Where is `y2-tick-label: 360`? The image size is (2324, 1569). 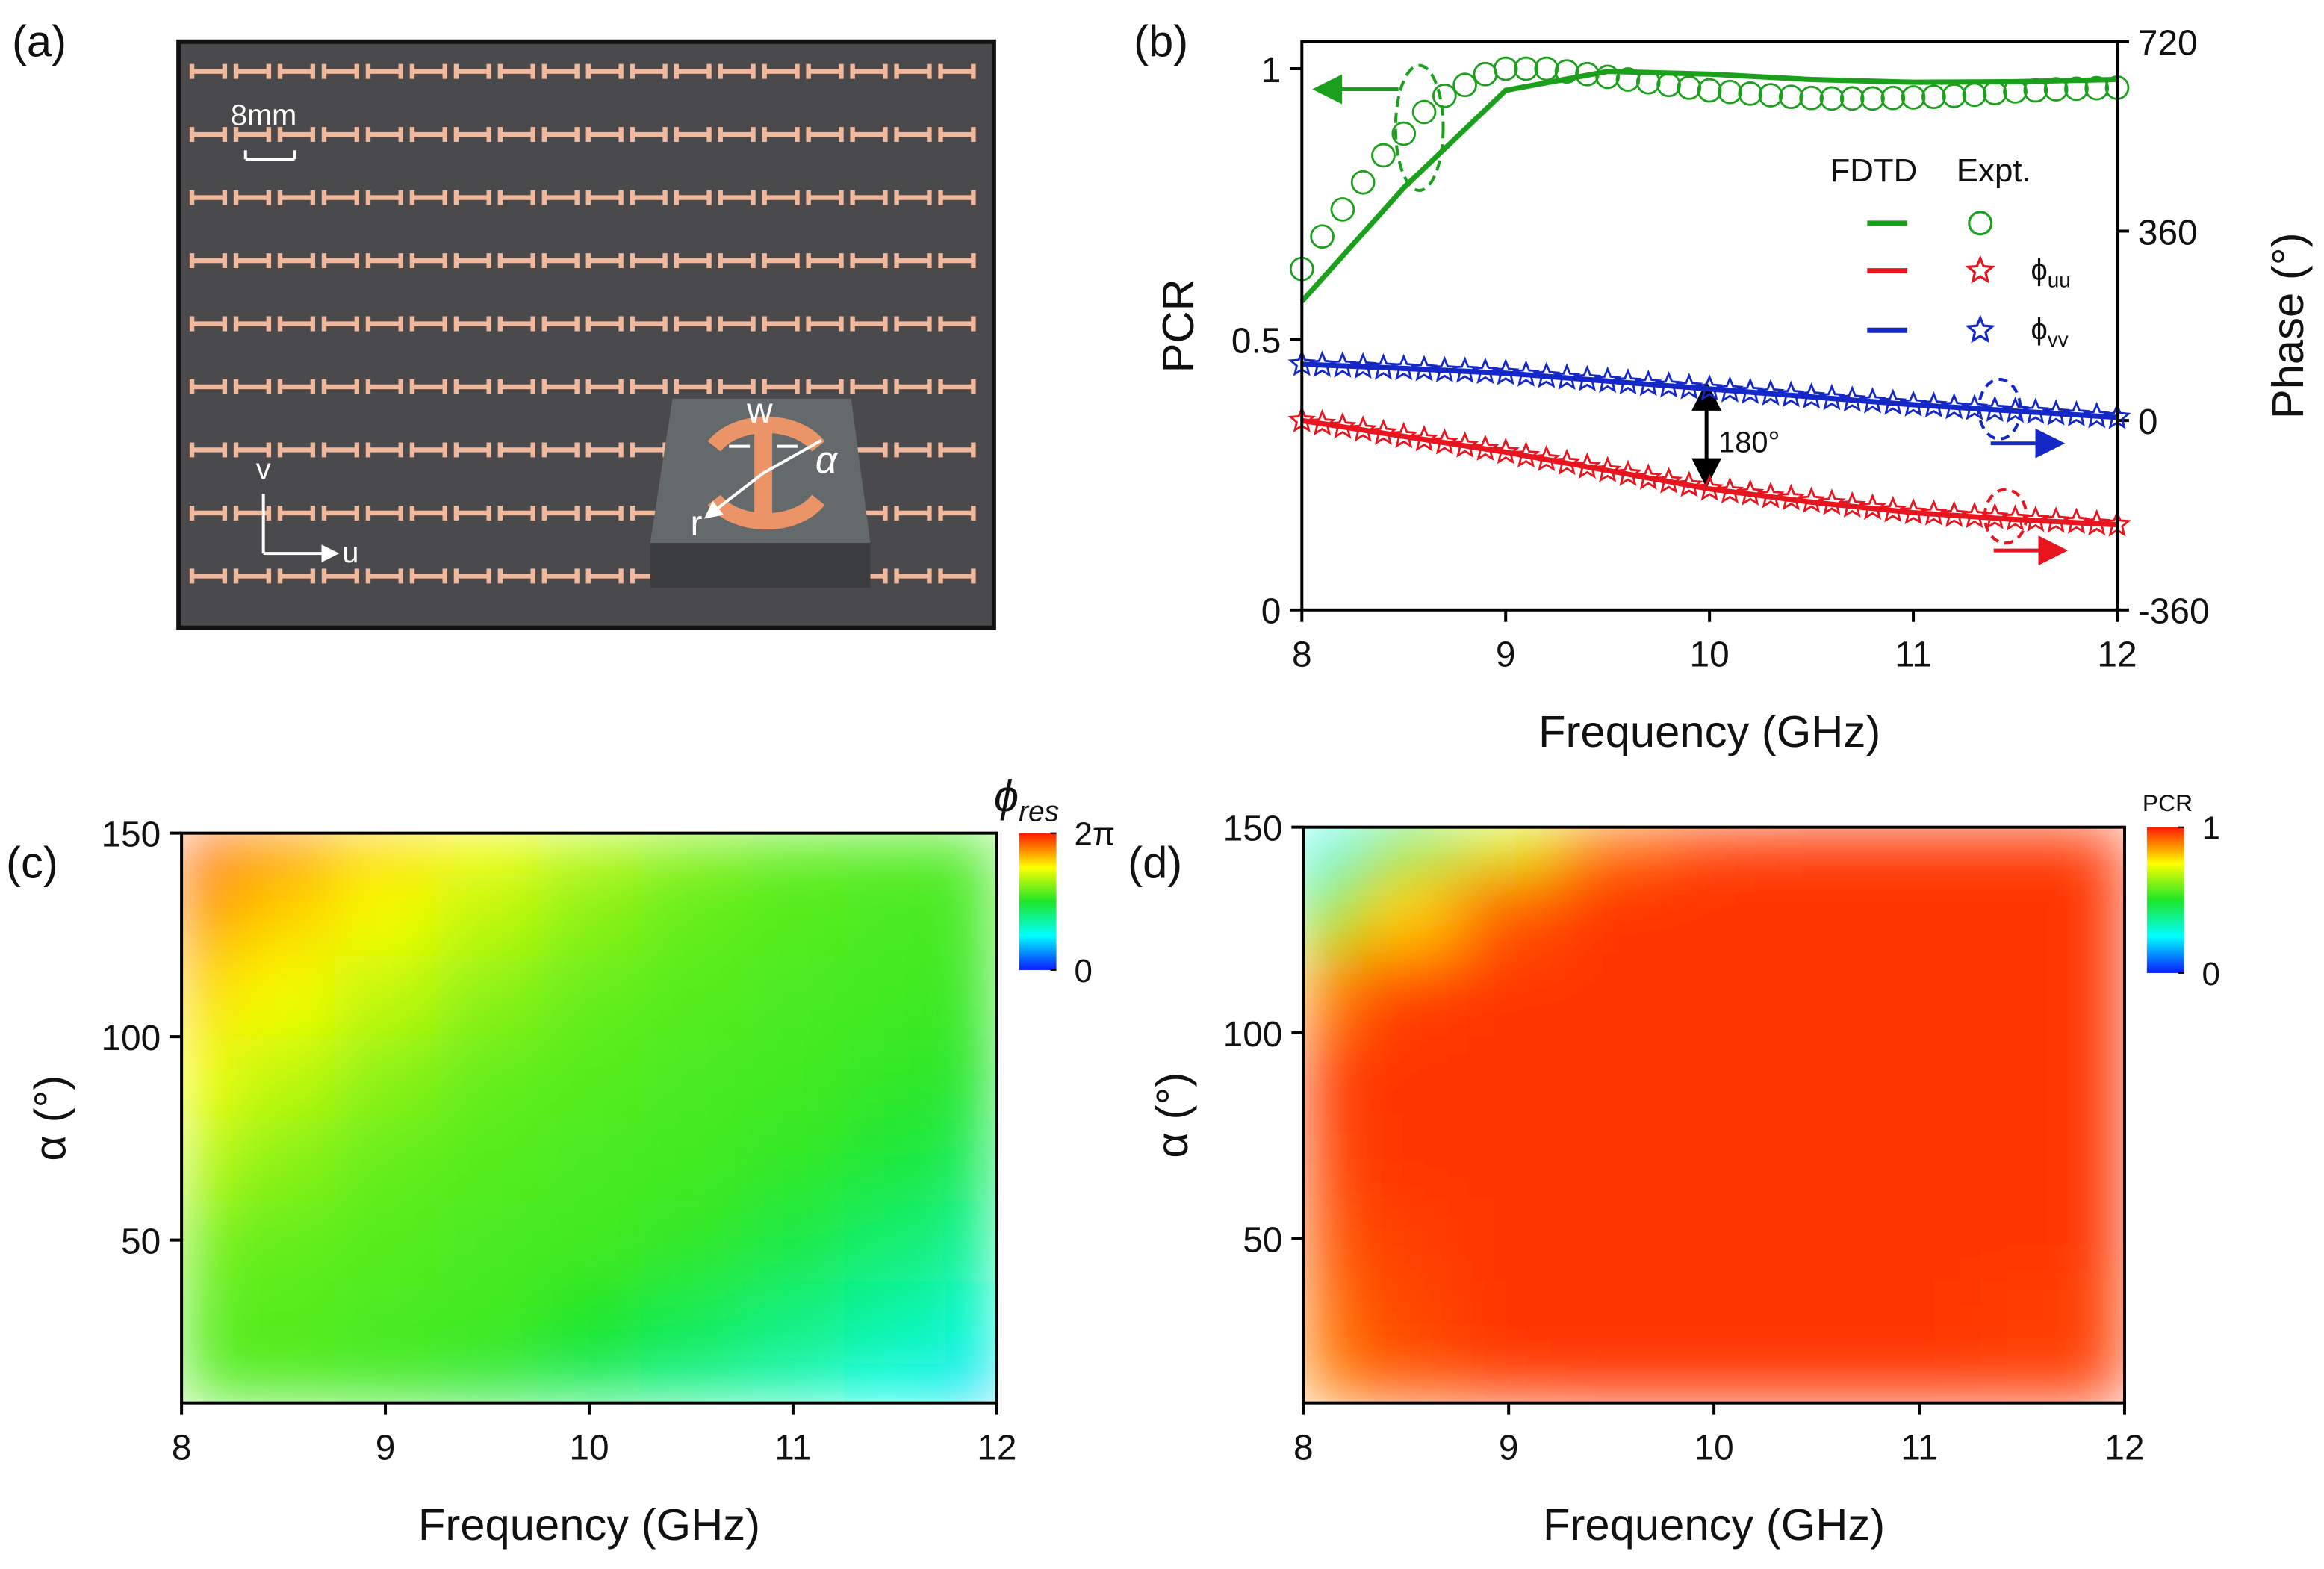 y2-tick-label: 360 is located at coordinates (2168, 232).